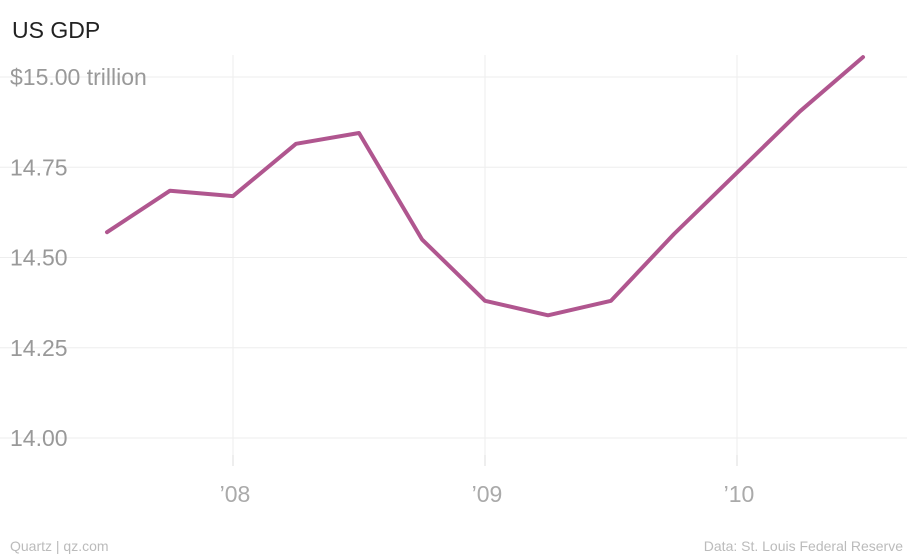 This screenshot has width=907, height=556. Describe the element at coordinates (39, 167) in the screenshot. I see `y-tick-label: 14.75` at that location.